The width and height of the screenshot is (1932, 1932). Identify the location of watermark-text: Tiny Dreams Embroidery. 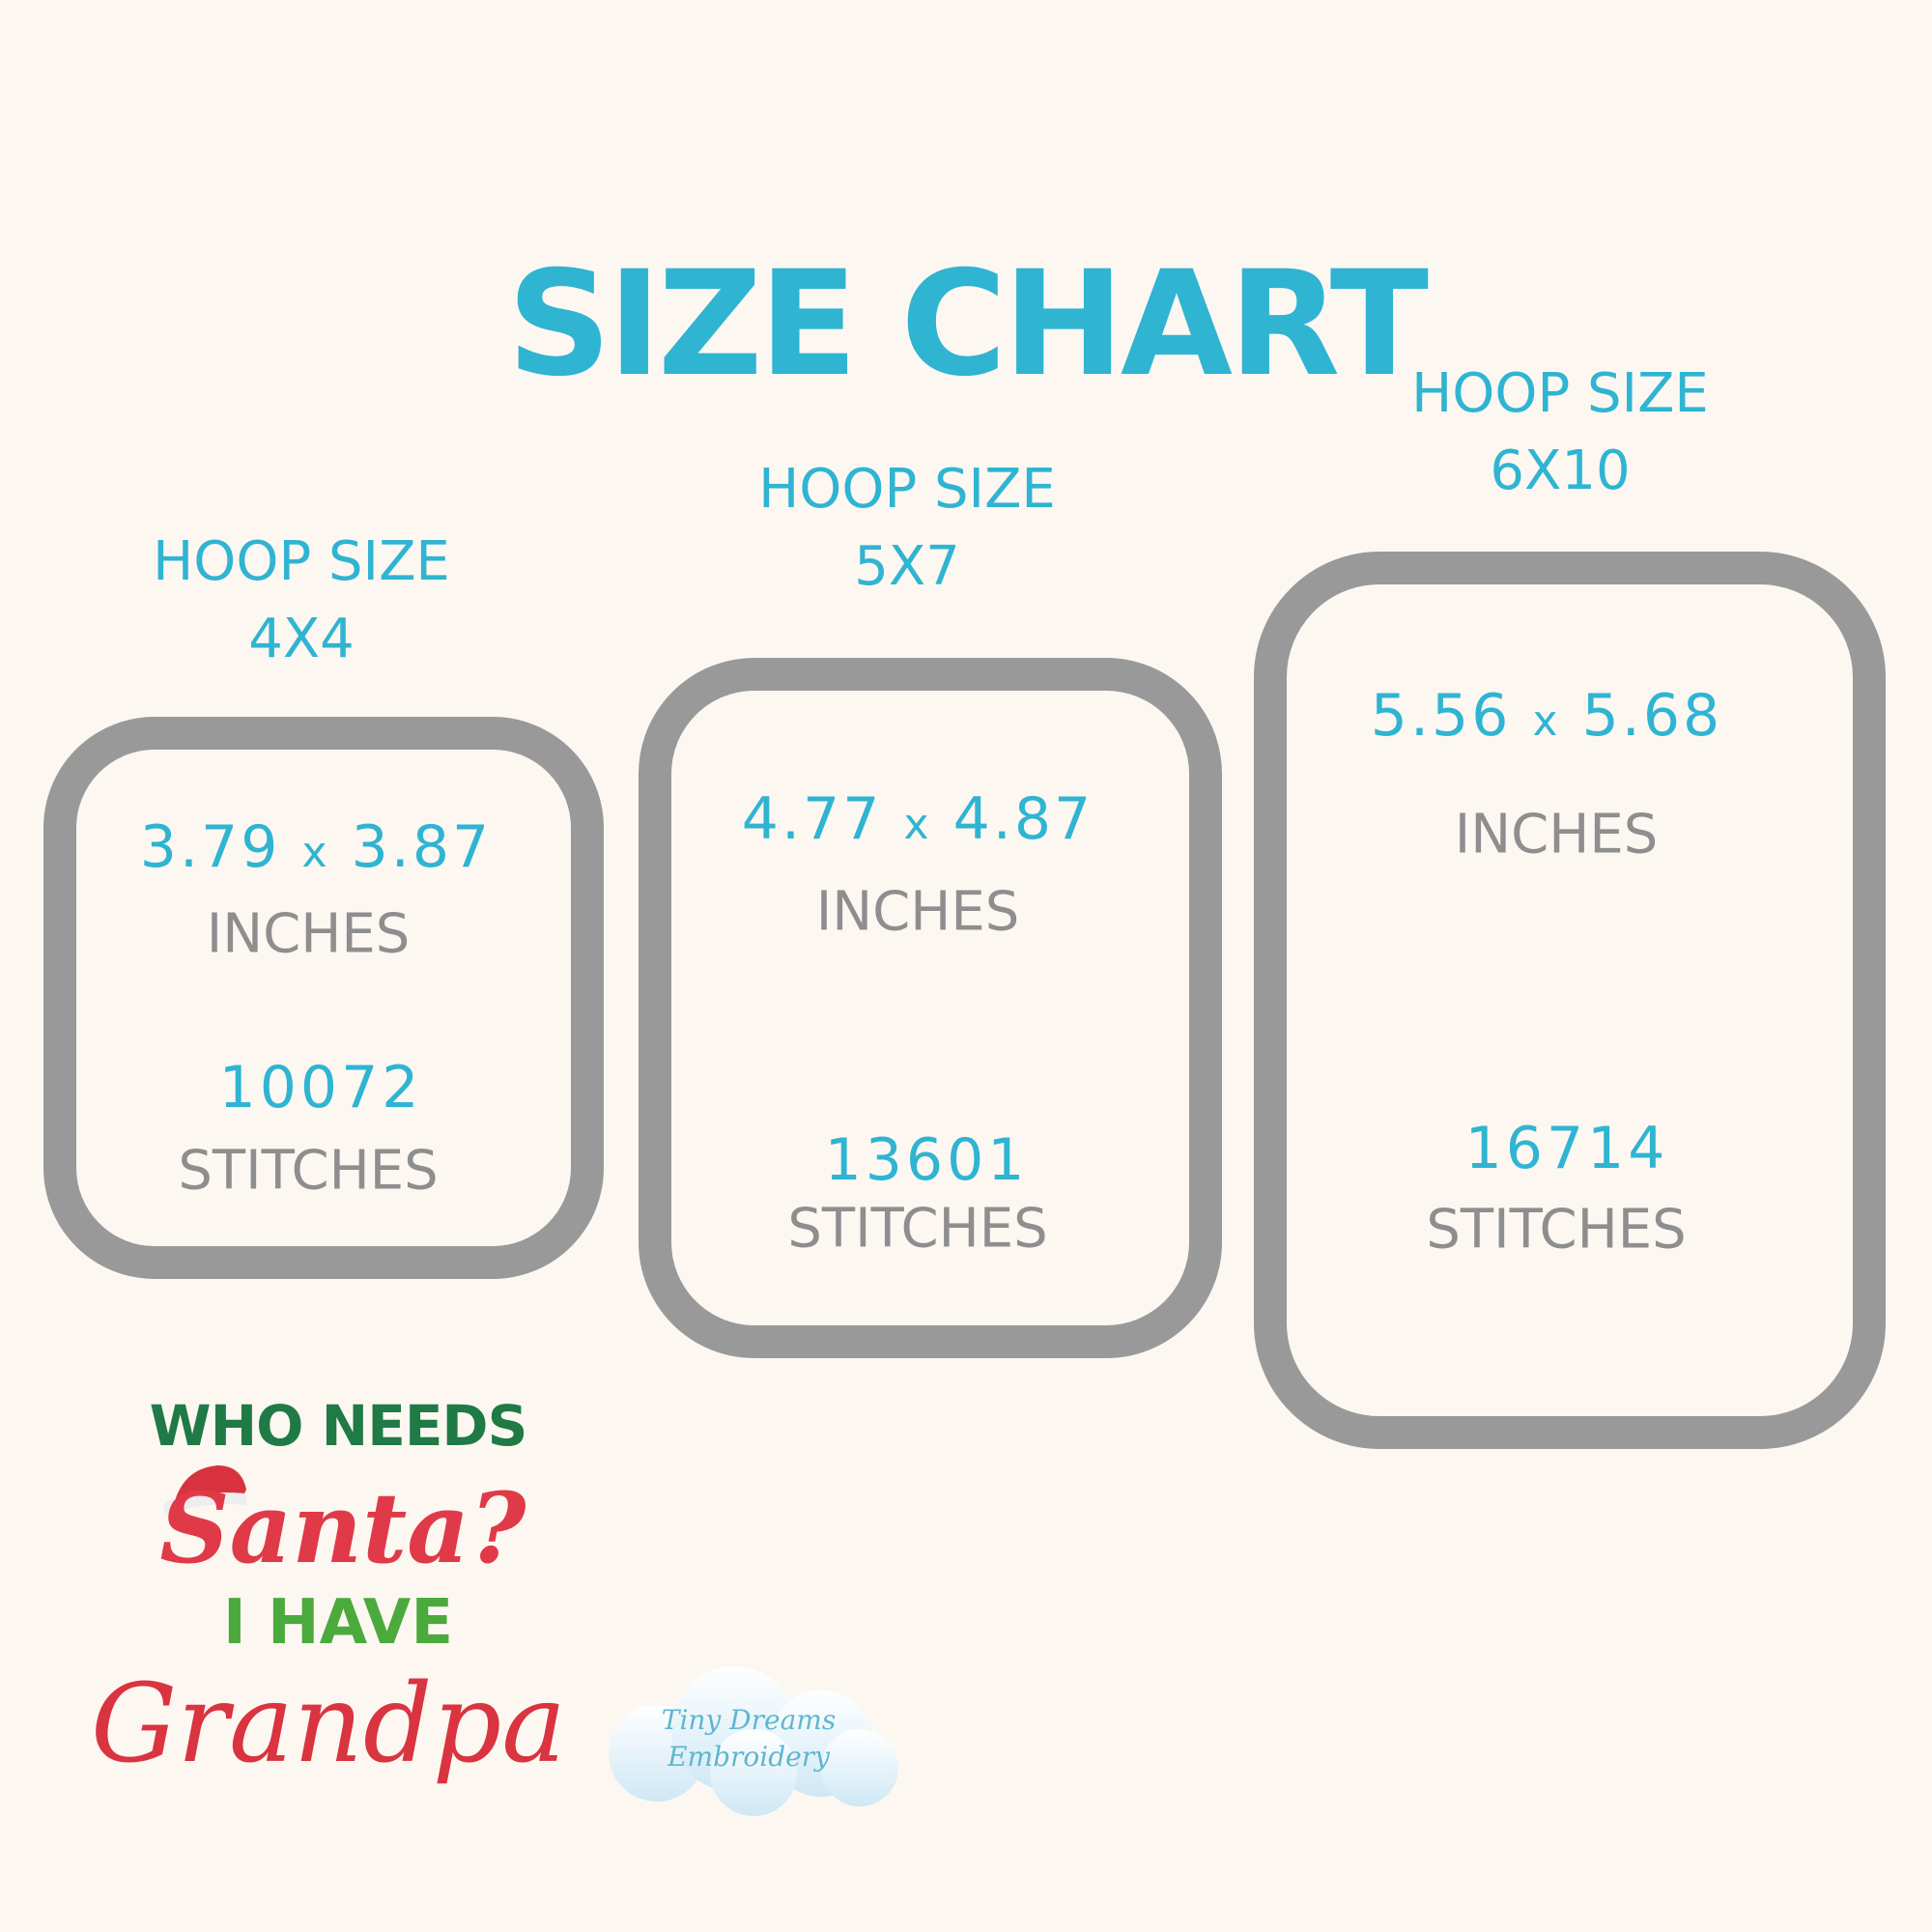
(749, 1739).